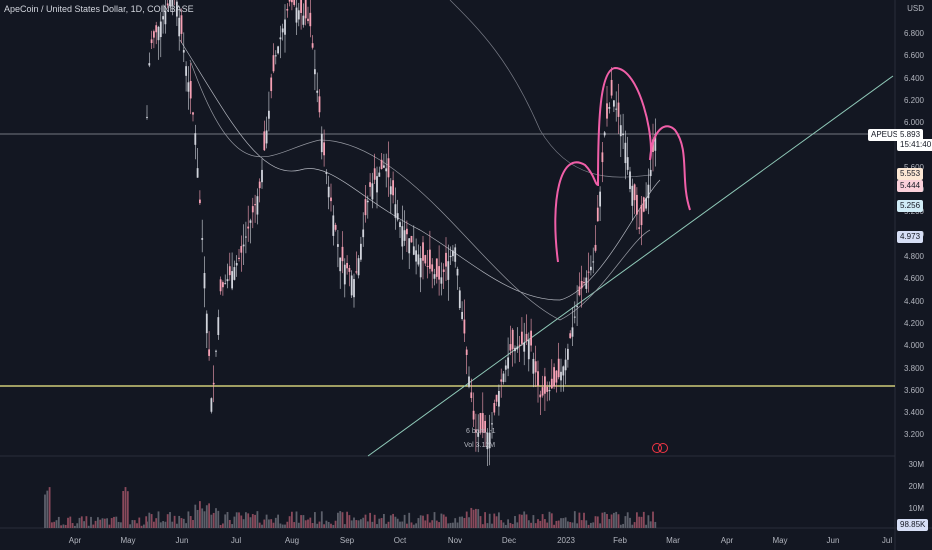 The image size is (932, 550). Describe the element at coordinates (914, 167) in the screenshot. I see `price-tick: 5.600` at that location.